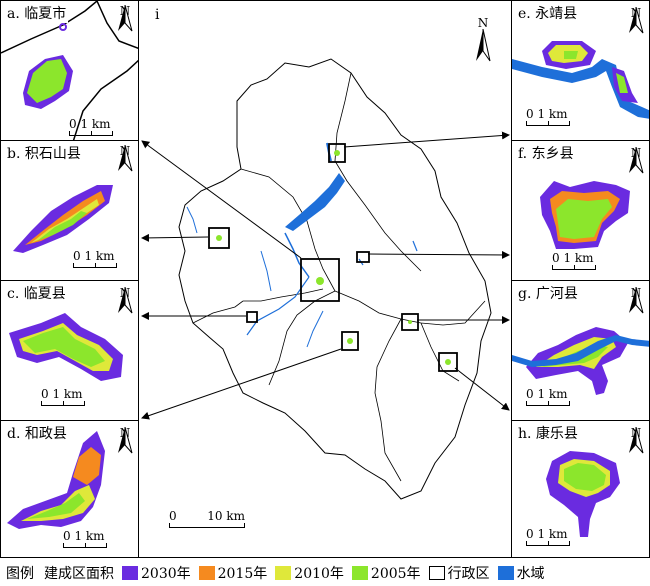  I want to click on inset-map-b, so click(63, 219).